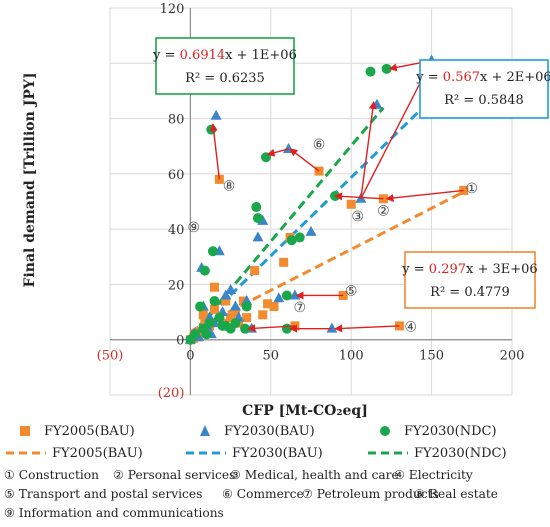 The width and height of the screenshot is (550, 527). What do you see at coordinates (110, 356) in the screenshot?
I see `x-tick-label: (50)` at bounding box center [110, 356].